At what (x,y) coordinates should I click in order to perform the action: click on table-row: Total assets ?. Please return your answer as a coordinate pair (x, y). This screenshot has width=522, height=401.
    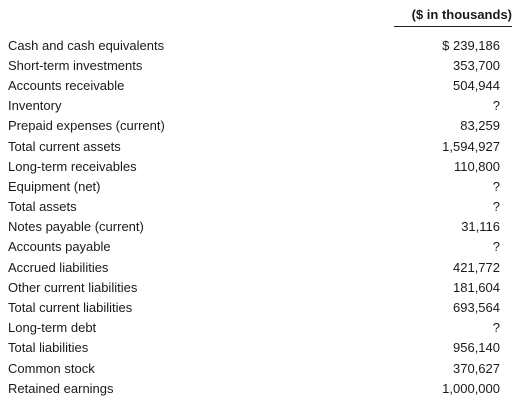
    Looking at the image, I should click on (254, 207).